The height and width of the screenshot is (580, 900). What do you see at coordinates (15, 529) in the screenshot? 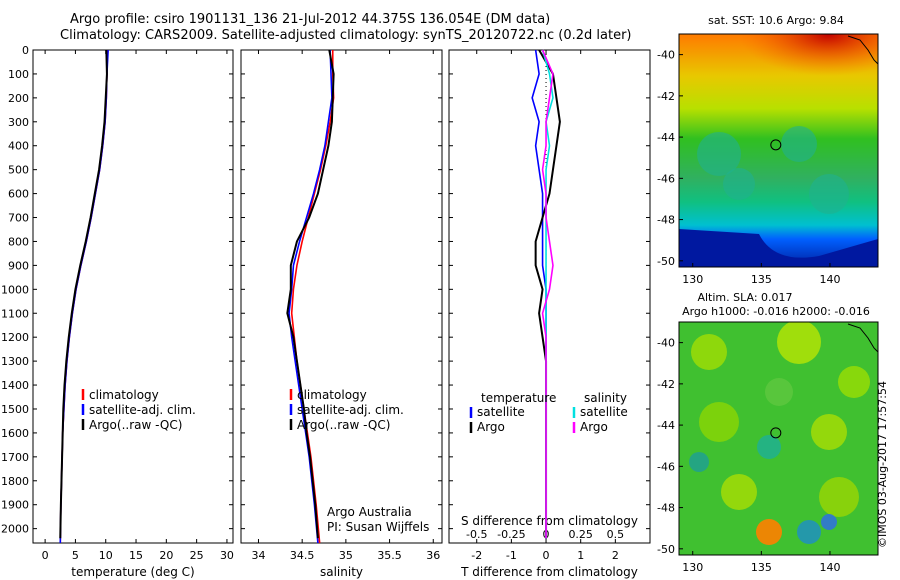
I see `y-tick-label: 2000` at bounding box center [15, 529].